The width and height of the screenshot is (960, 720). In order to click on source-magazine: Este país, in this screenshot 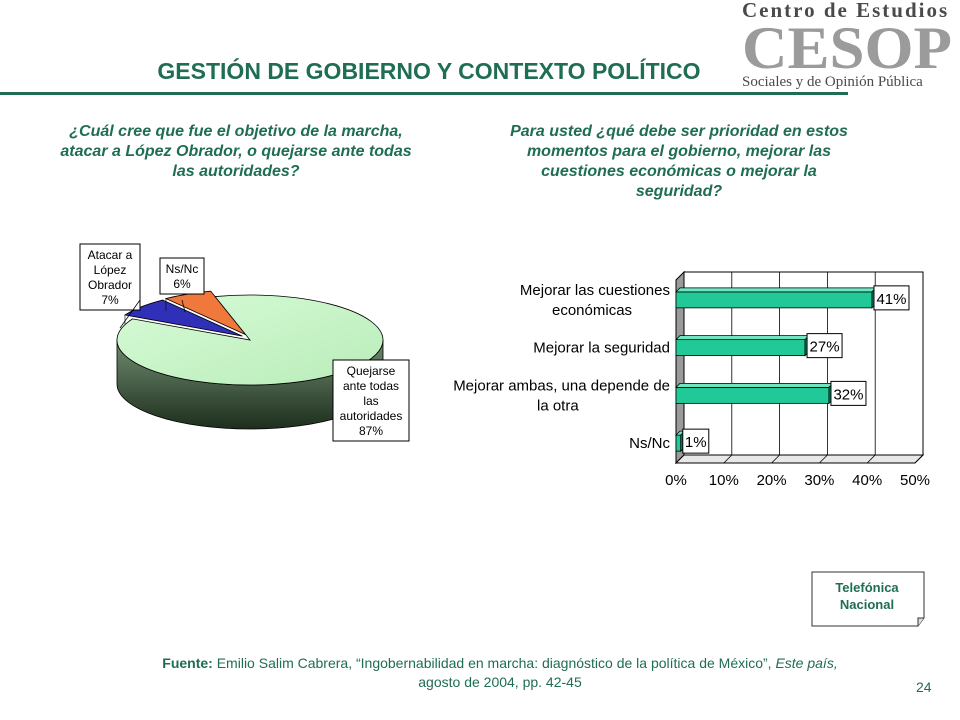, I will do `click(806, 663)`.